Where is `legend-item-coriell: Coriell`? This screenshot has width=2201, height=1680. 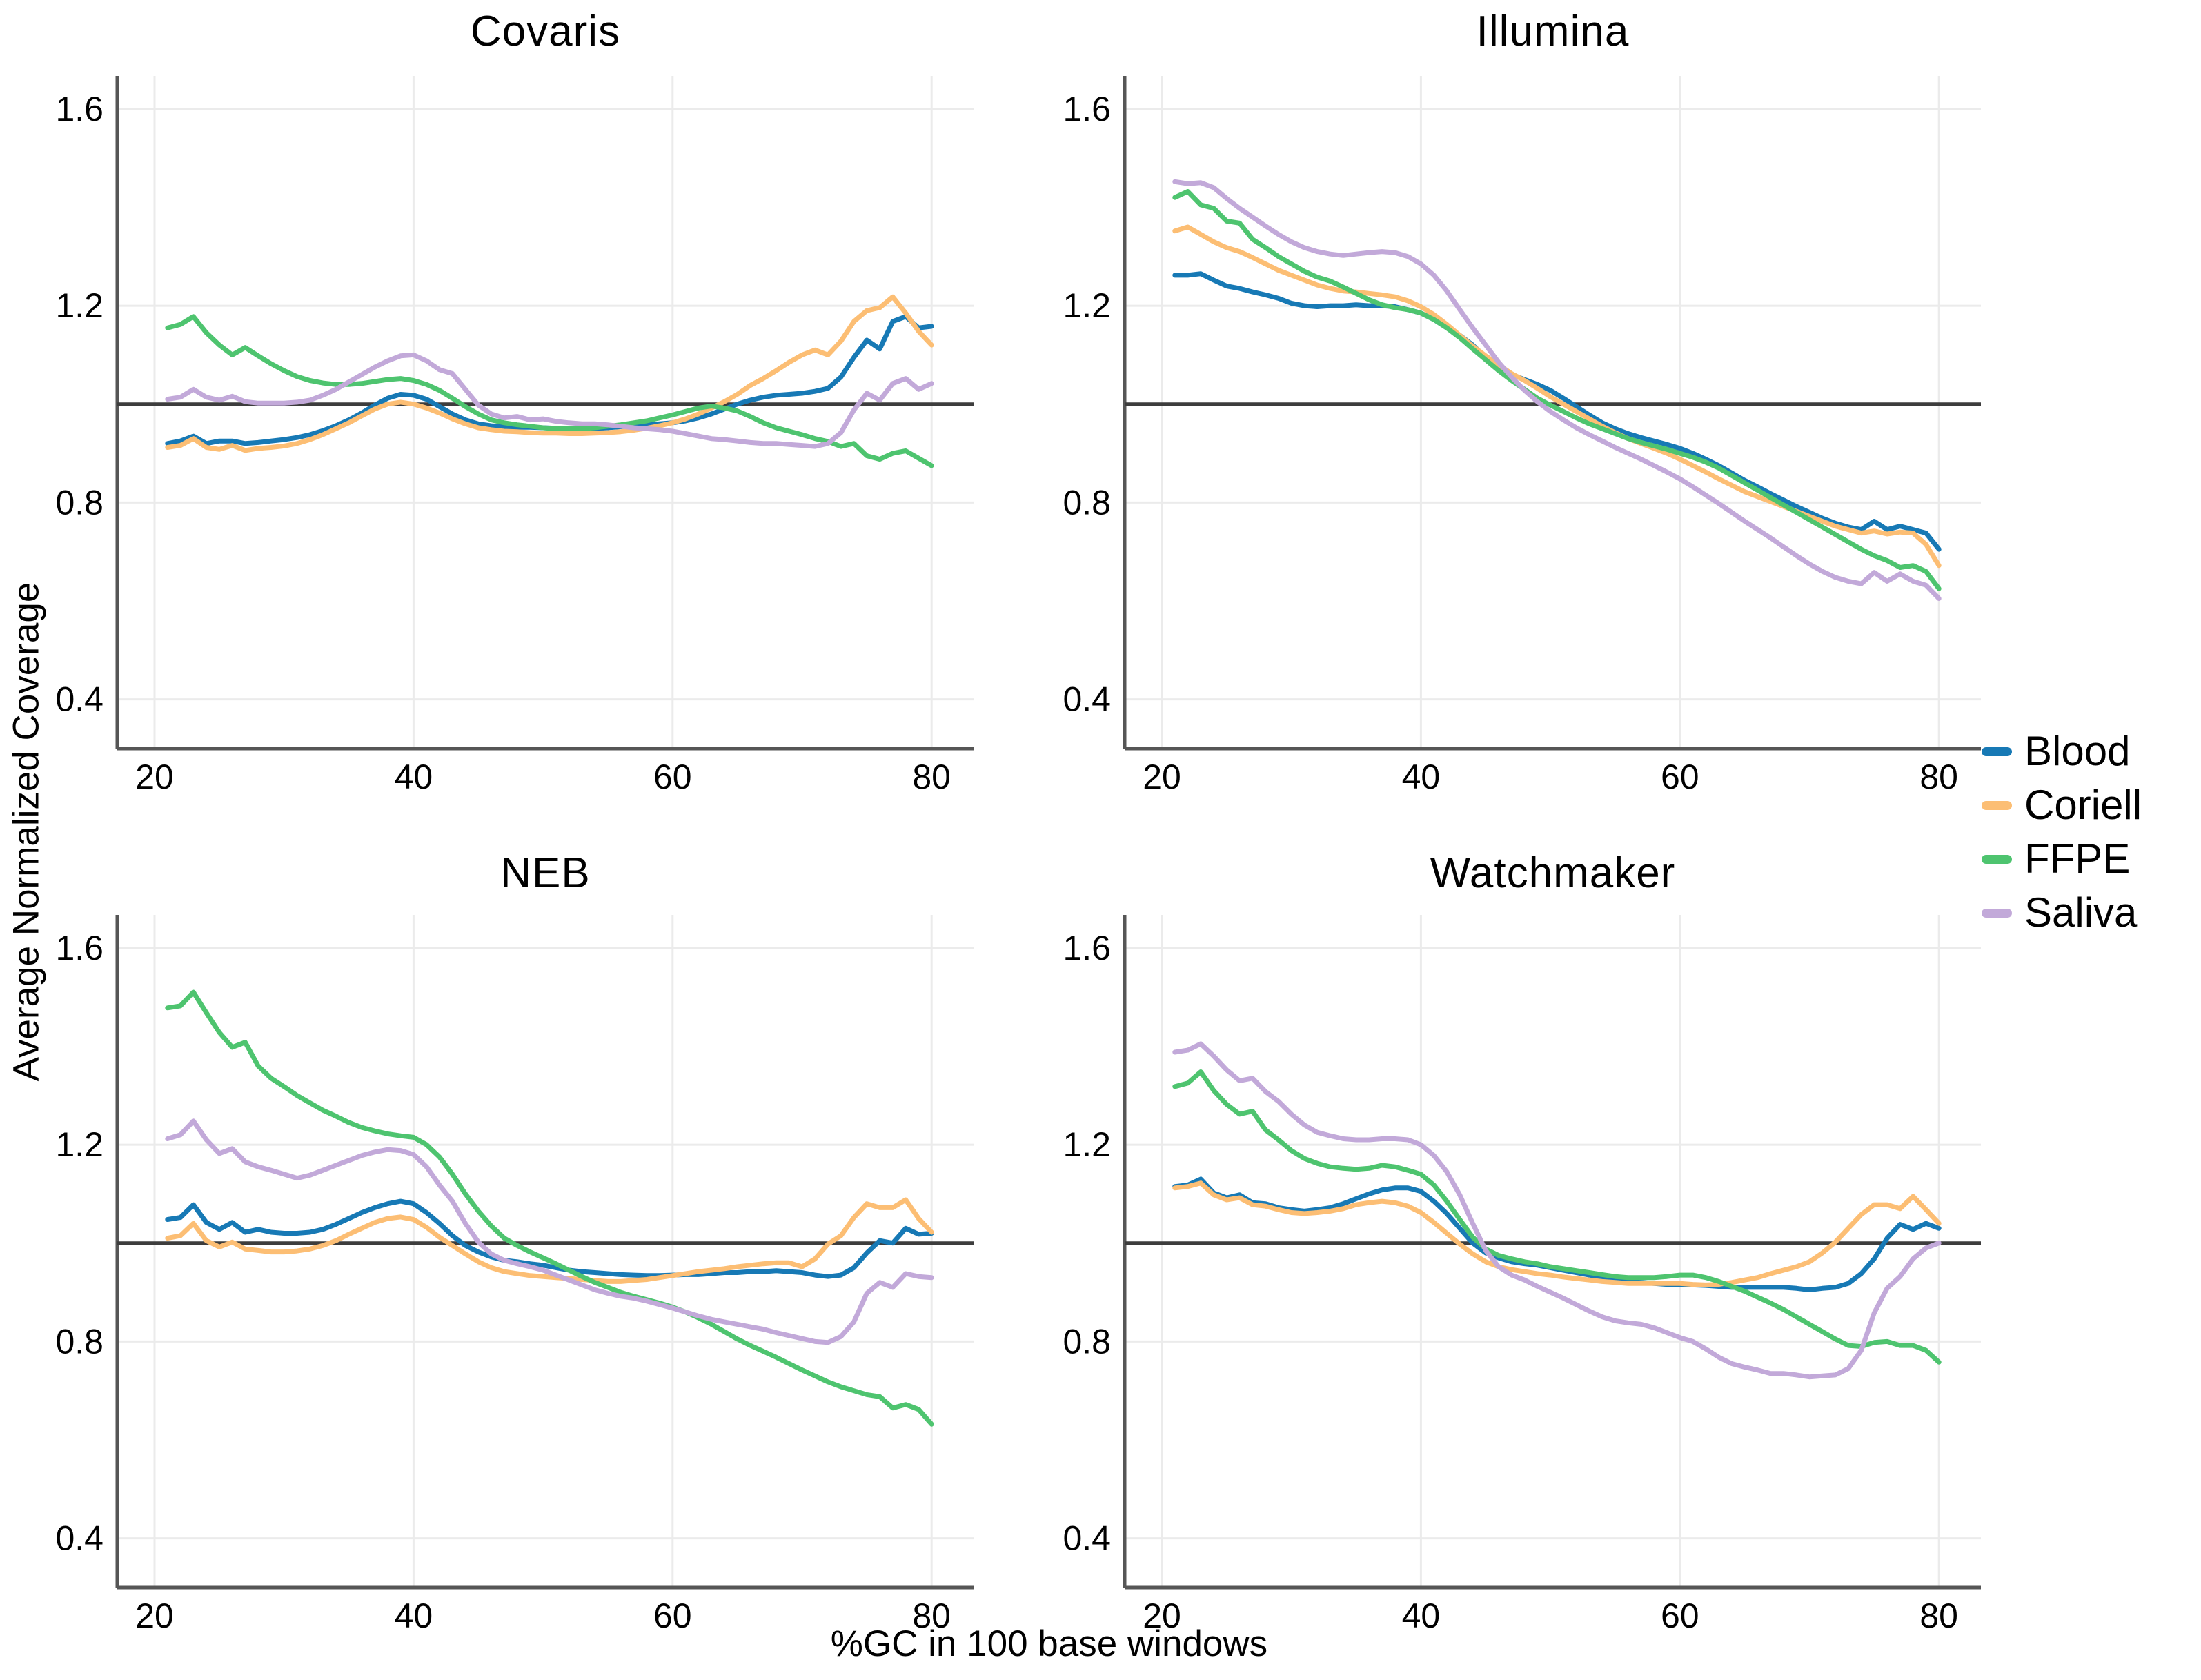 legend-item-coriell: Coriell is located at coordinates (2091, 805).